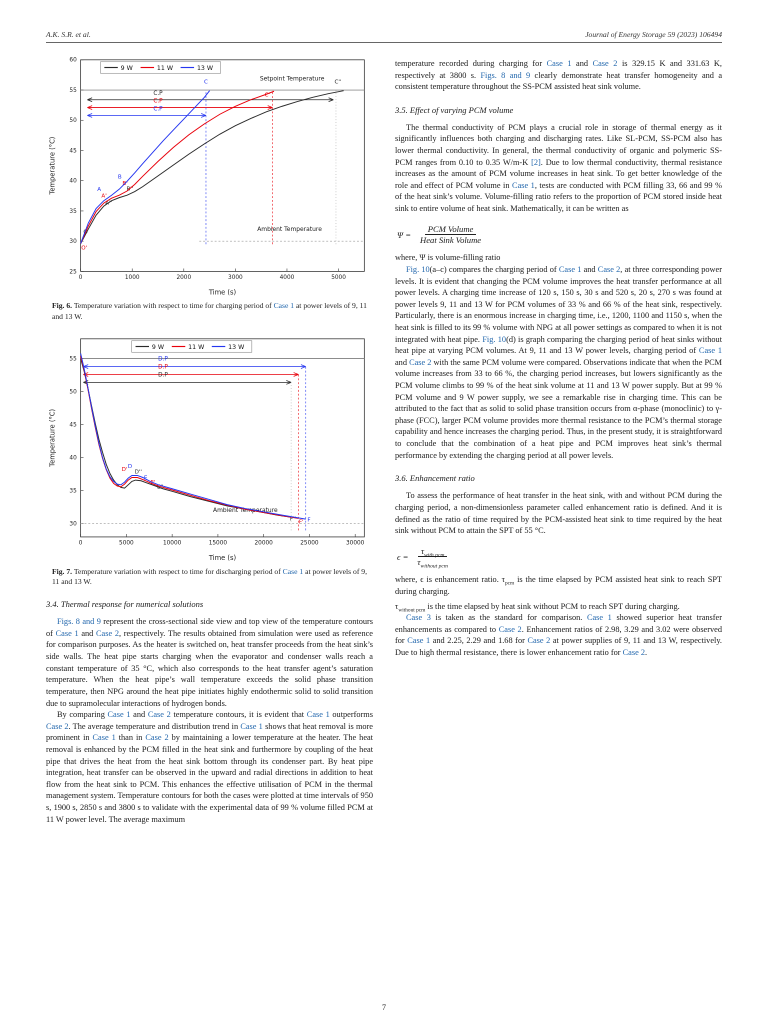 The height and width of the screenshot is (1024, 768). Describe the element at coordinates (432, 563) in the screenshot. I see `fraction-denominator: τwithout pcm` at that location.